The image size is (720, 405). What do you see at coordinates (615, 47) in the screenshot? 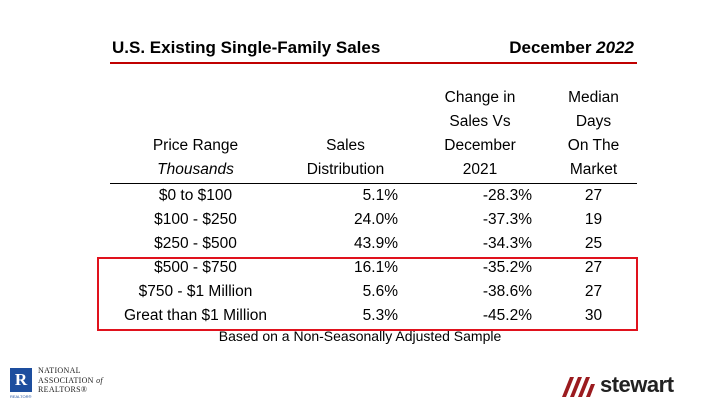
I see `title-year: 2022` at bounding box center [615, 47].